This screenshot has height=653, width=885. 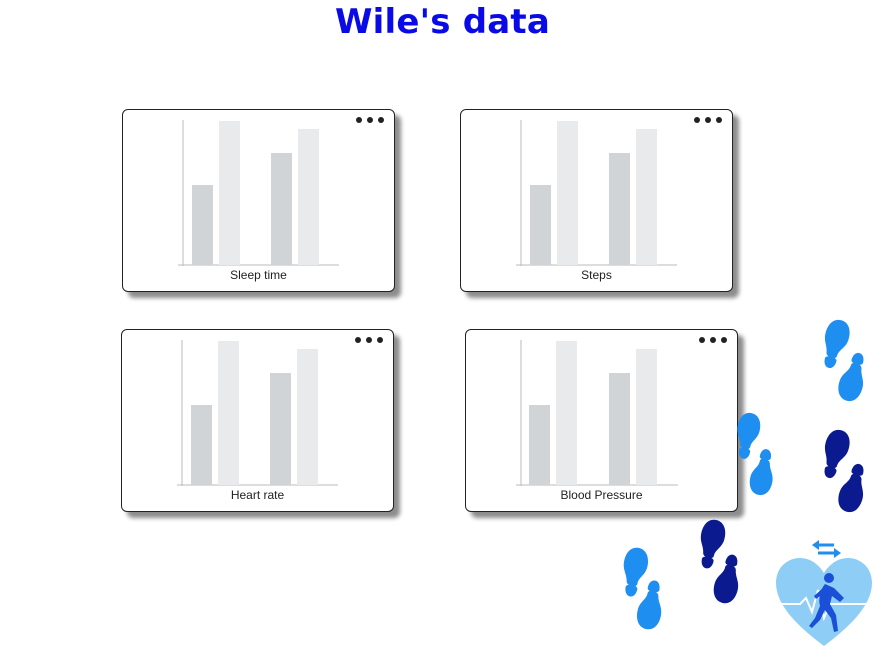 What do you see at coordinates (442, 22) in the screenshot?
I see `page-title: Wile's data` at bounding box center [442, 22].